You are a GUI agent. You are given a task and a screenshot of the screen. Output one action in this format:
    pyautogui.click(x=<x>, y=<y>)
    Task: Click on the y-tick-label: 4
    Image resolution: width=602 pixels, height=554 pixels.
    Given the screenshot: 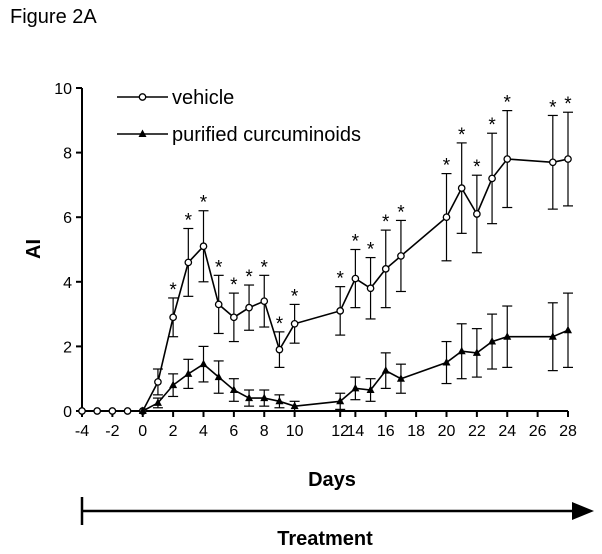 What is the action you would take?
    pyautogui.click(x=67, y=283)
    